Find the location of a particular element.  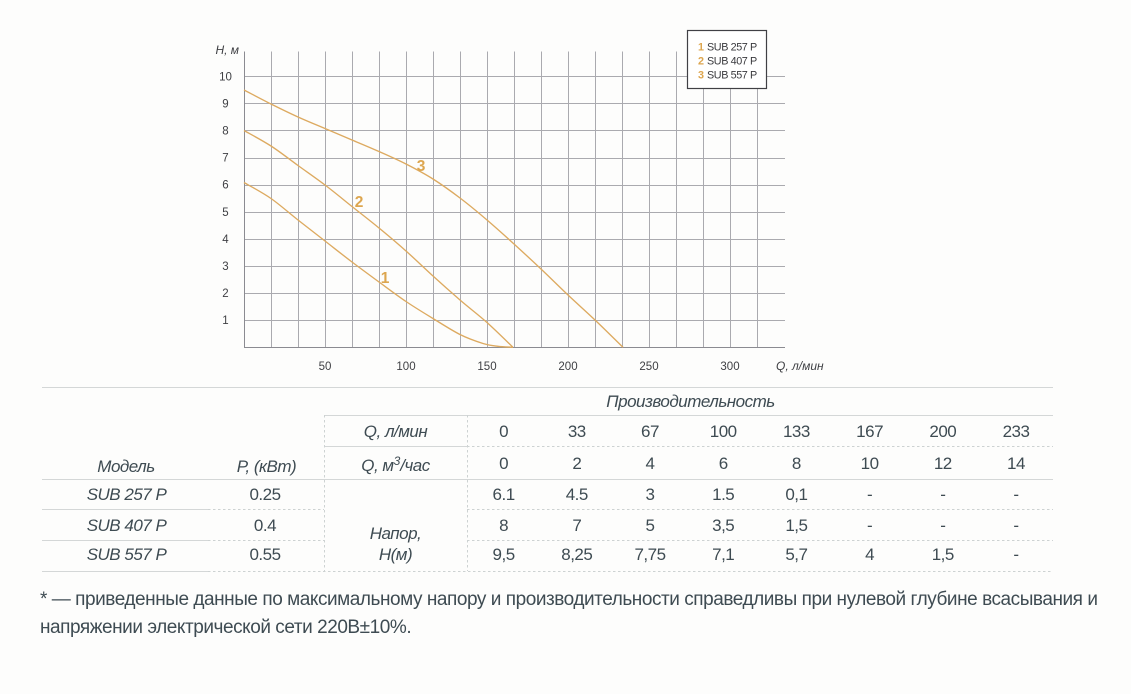

svg-text: 150 is located at coordinates (486, 367).